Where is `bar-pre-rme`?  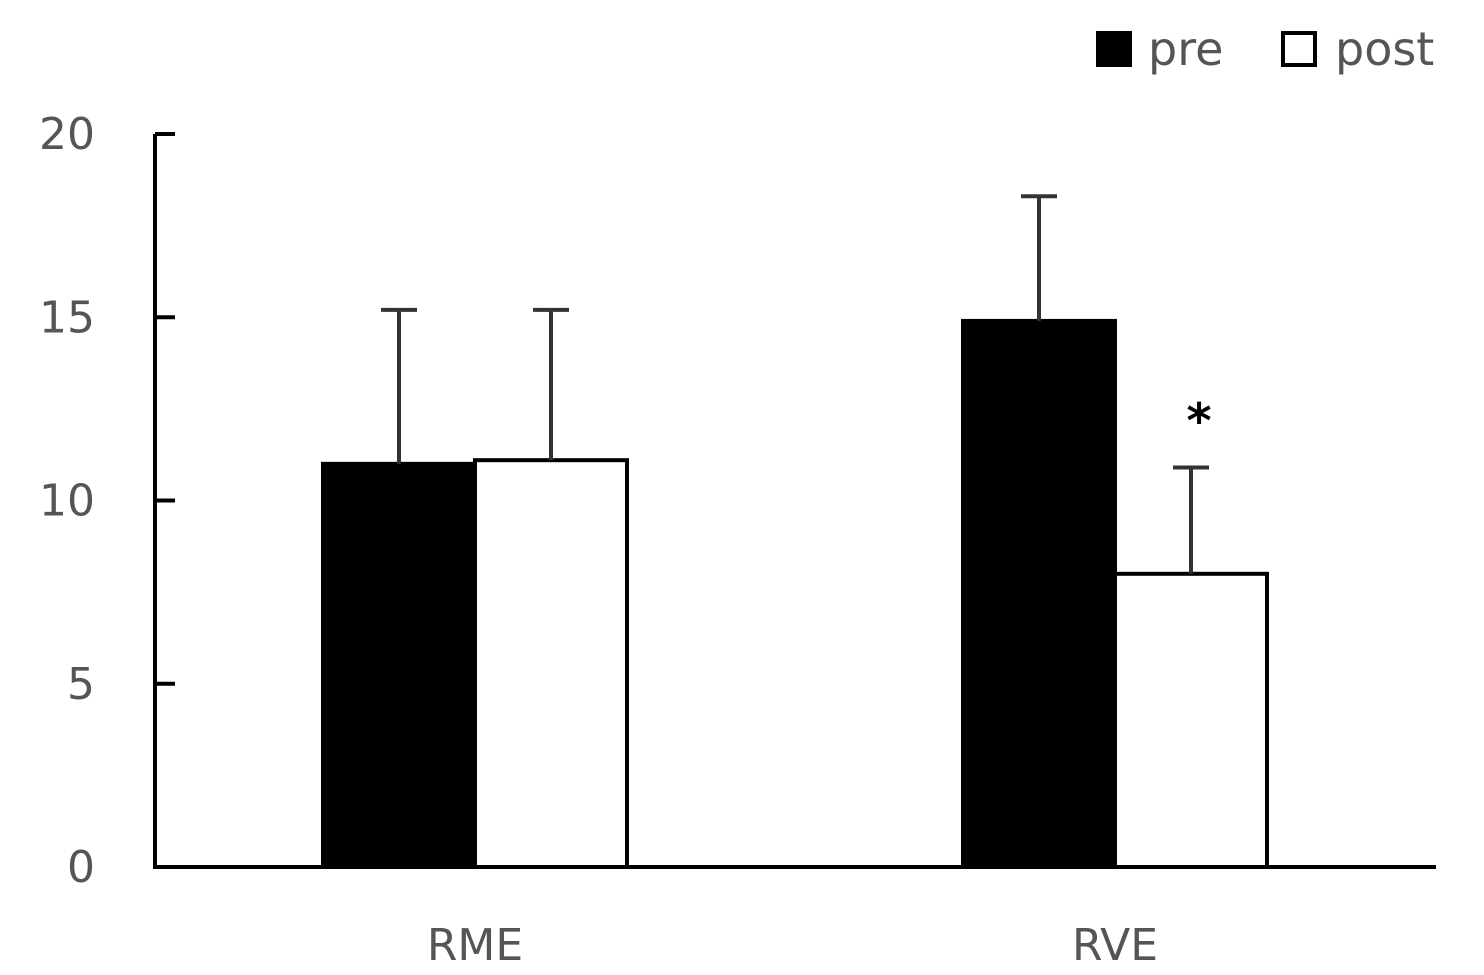
bar-pre-rme is located at coordinates (399, 665).